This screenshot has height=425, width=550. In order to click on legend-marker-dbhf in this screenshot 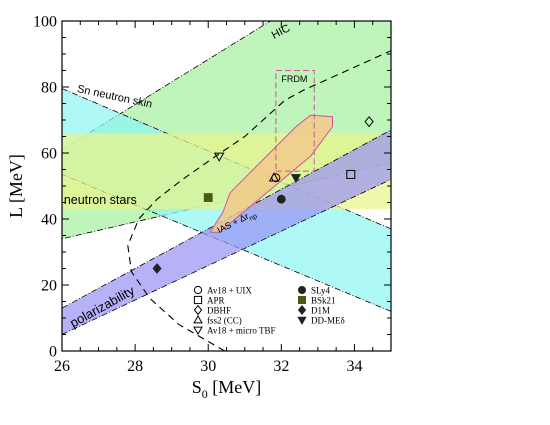, I will do `click(198, 310)`.